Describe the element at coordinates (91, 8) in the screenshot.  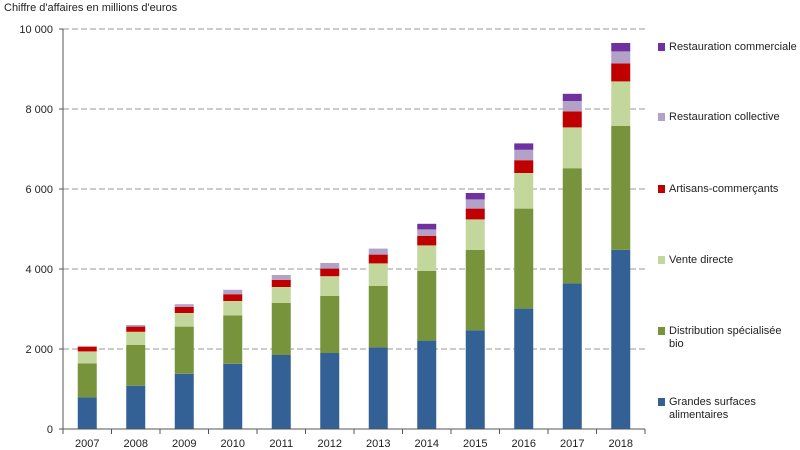
I see `y-axis-title: Chiffre d'affaires en millions d'euros` at that location.